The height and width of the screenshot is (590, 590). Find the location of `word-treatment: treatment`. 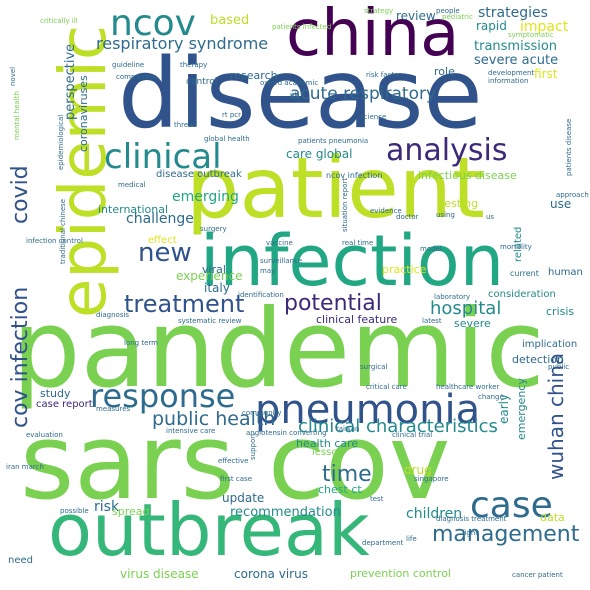

word-treatment: treatment is located at coordinates (184, 304).